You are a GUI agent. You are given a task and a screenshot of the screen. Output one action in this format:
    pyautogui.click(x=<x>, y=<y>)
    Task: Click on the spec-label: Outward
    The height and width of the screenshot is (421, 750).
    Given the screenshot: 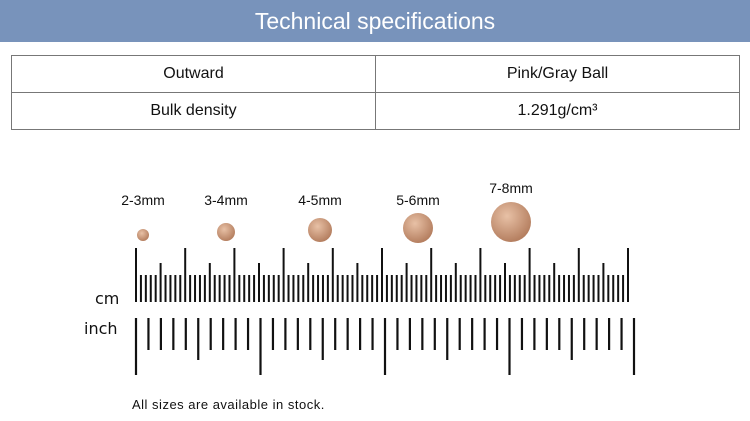 What is the action you would take?
    pyautogui.click(x=193, y=74)
    